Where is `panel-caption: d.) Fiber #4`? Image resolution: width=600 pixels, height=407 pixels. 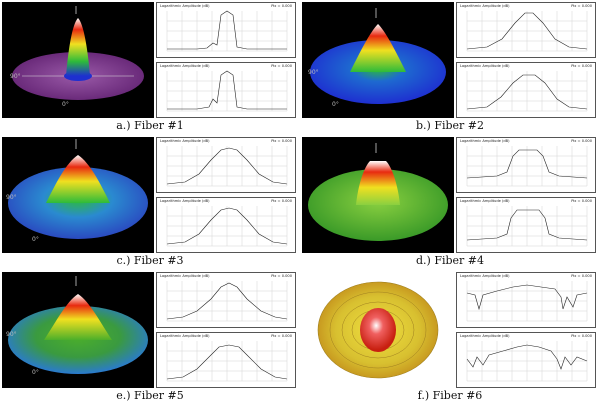 panel-caption: d.) Fiber #4 is located at coordinates (450, 260).